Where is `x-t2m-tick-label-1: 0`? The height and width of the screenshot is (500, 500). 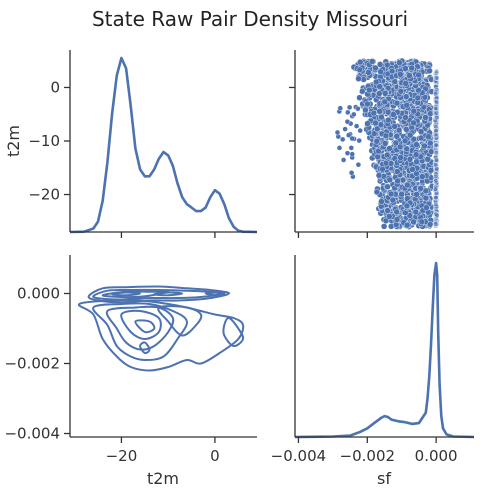
x-t2m-tick-label-1: 0 is located at coordinates (215, 456).